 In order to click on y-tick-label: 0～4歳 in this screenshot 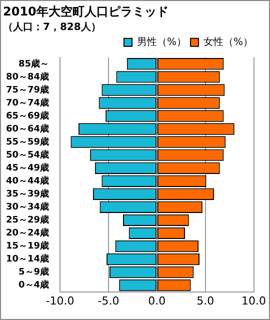, I will do `click(34, 285)`.